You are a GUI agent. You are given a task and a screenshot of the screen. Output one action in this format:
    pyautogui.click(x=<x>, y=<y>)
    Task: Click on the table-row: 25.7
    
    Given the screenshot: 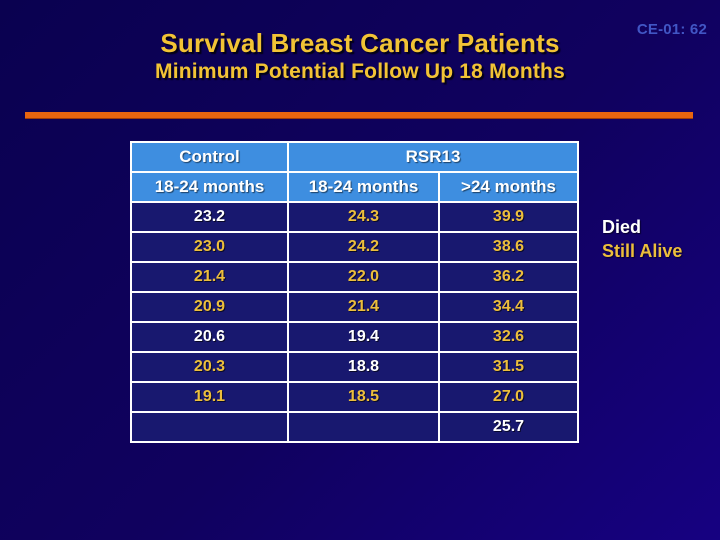 What is the action you would take?
    pyautogui.click(x=354, y=427)
    